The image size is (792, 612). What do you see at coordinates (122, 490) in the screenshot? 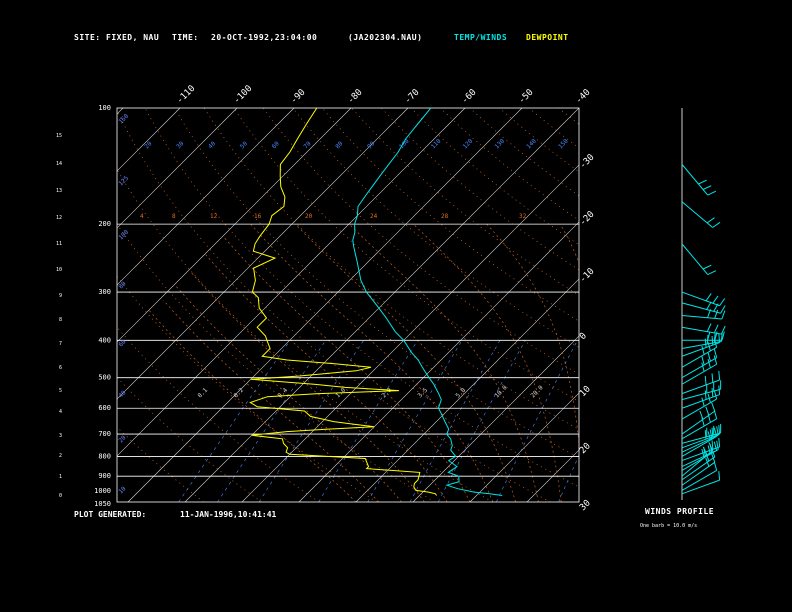
I see `height-label: 10` at bounding box center [122, 490].